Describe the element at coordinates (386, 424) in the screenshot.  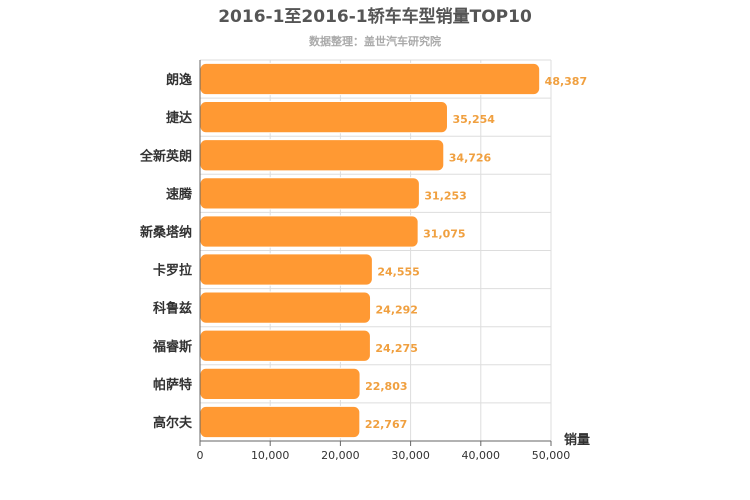
I see `data-label: 22,767` at that location.